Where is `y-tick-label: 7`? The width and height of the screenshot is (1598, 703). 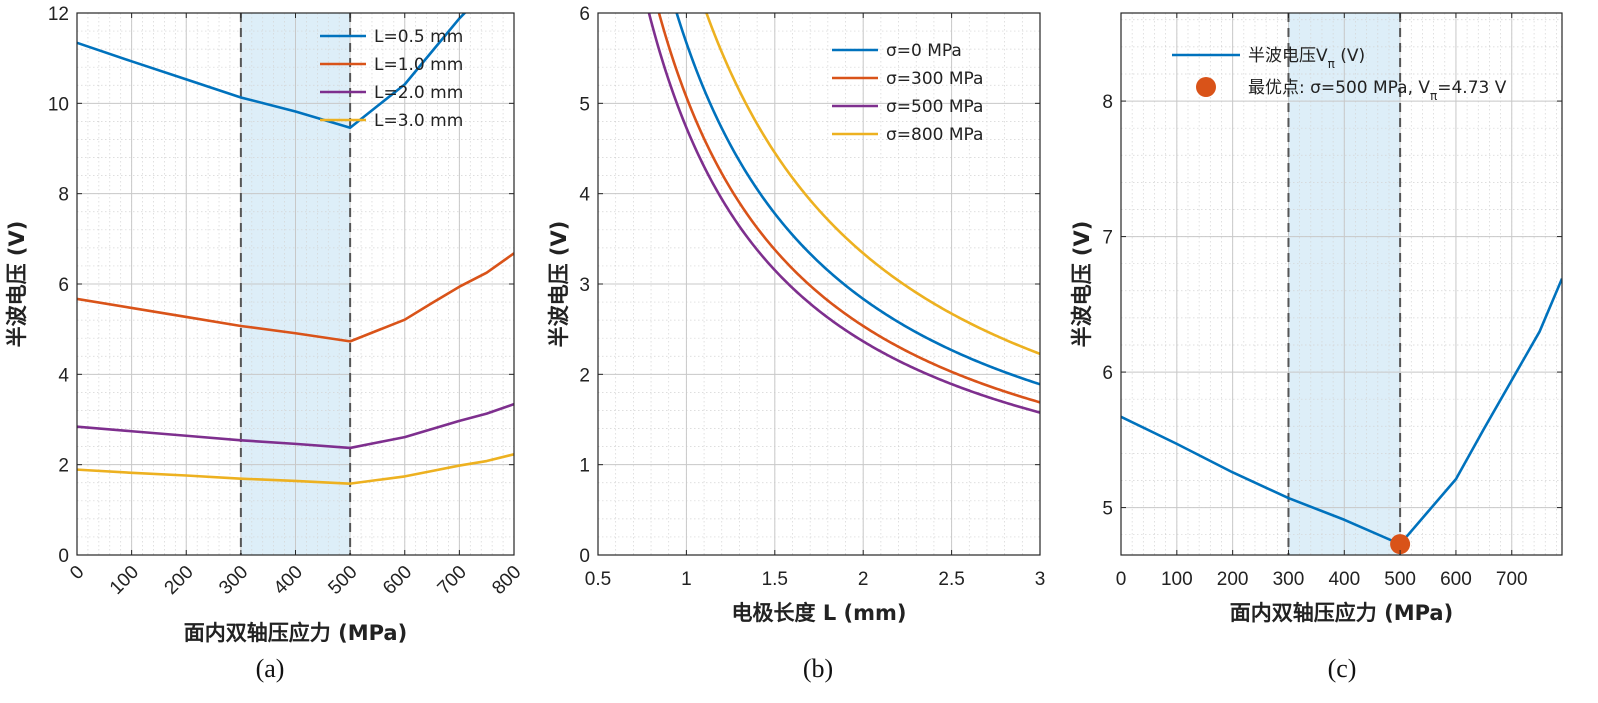
y-tick-label: 7 is located at coordinates (1107, 238).